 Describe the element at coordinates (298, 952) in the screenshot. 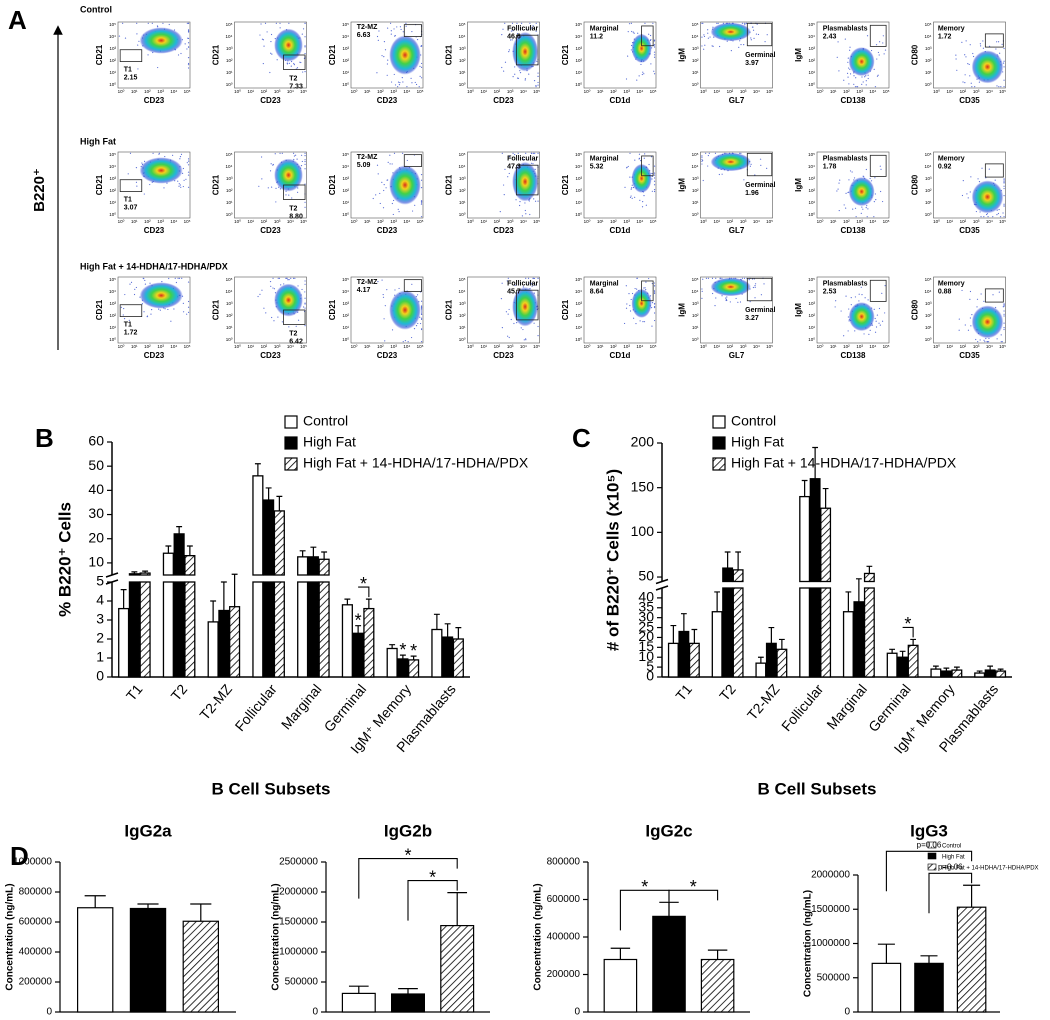

I see `y-tick-label: 1000000` at that location.